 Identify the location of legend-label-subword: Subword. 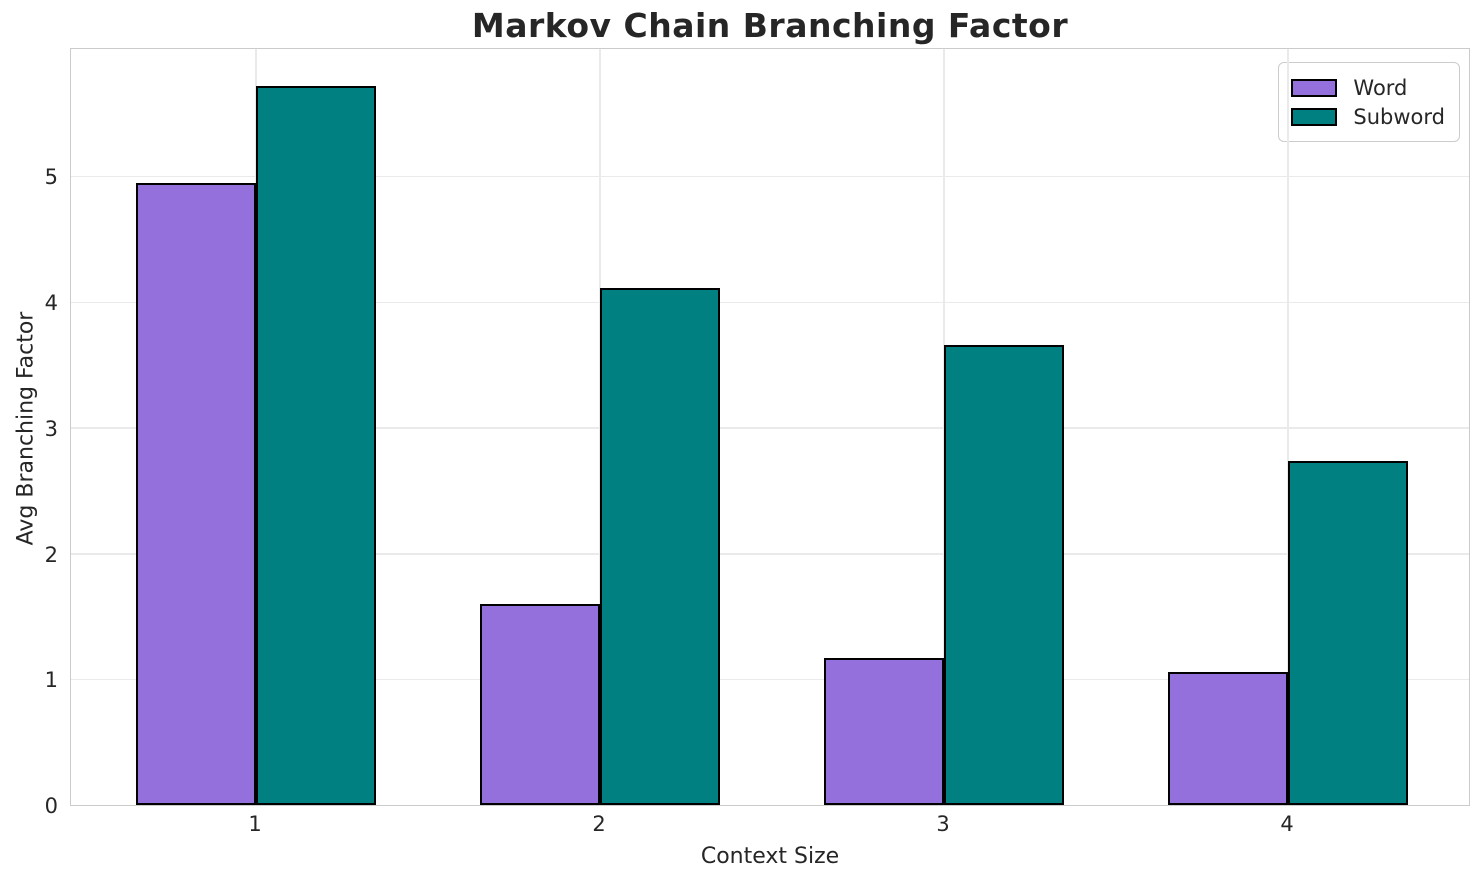
(1399, 116).